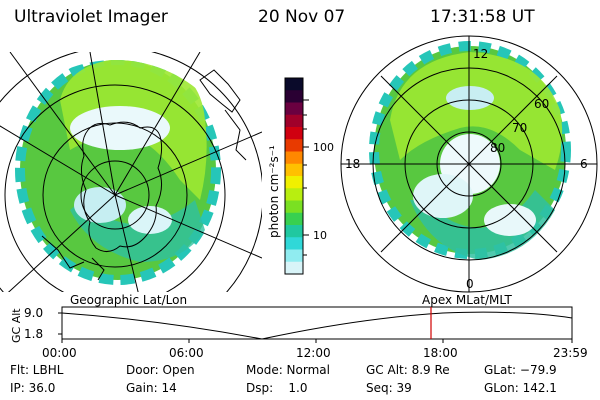  I want to click on xtick-0600: 06:00, so click(186, 353).